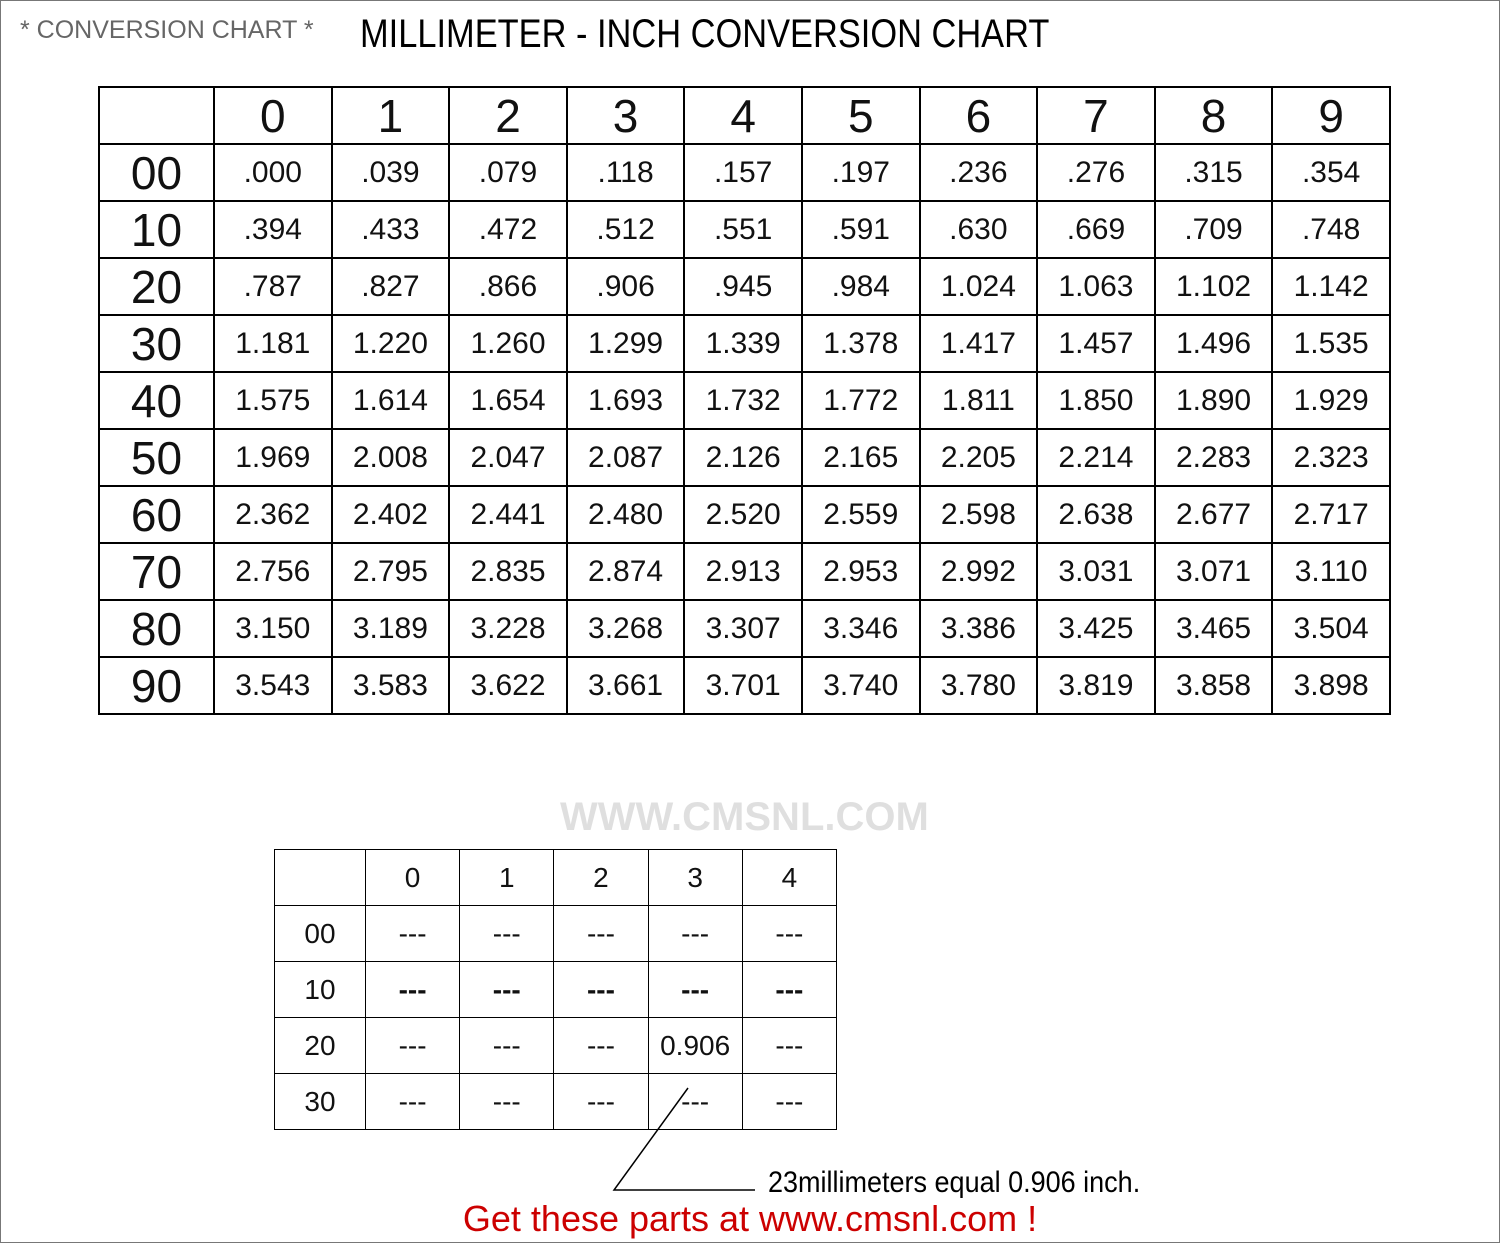 The height and width of the screenshot is (1243, 1500). Describe the element at coordinates (978, 286) in the screenshot. I see `table-cell: 1.024` at that location.